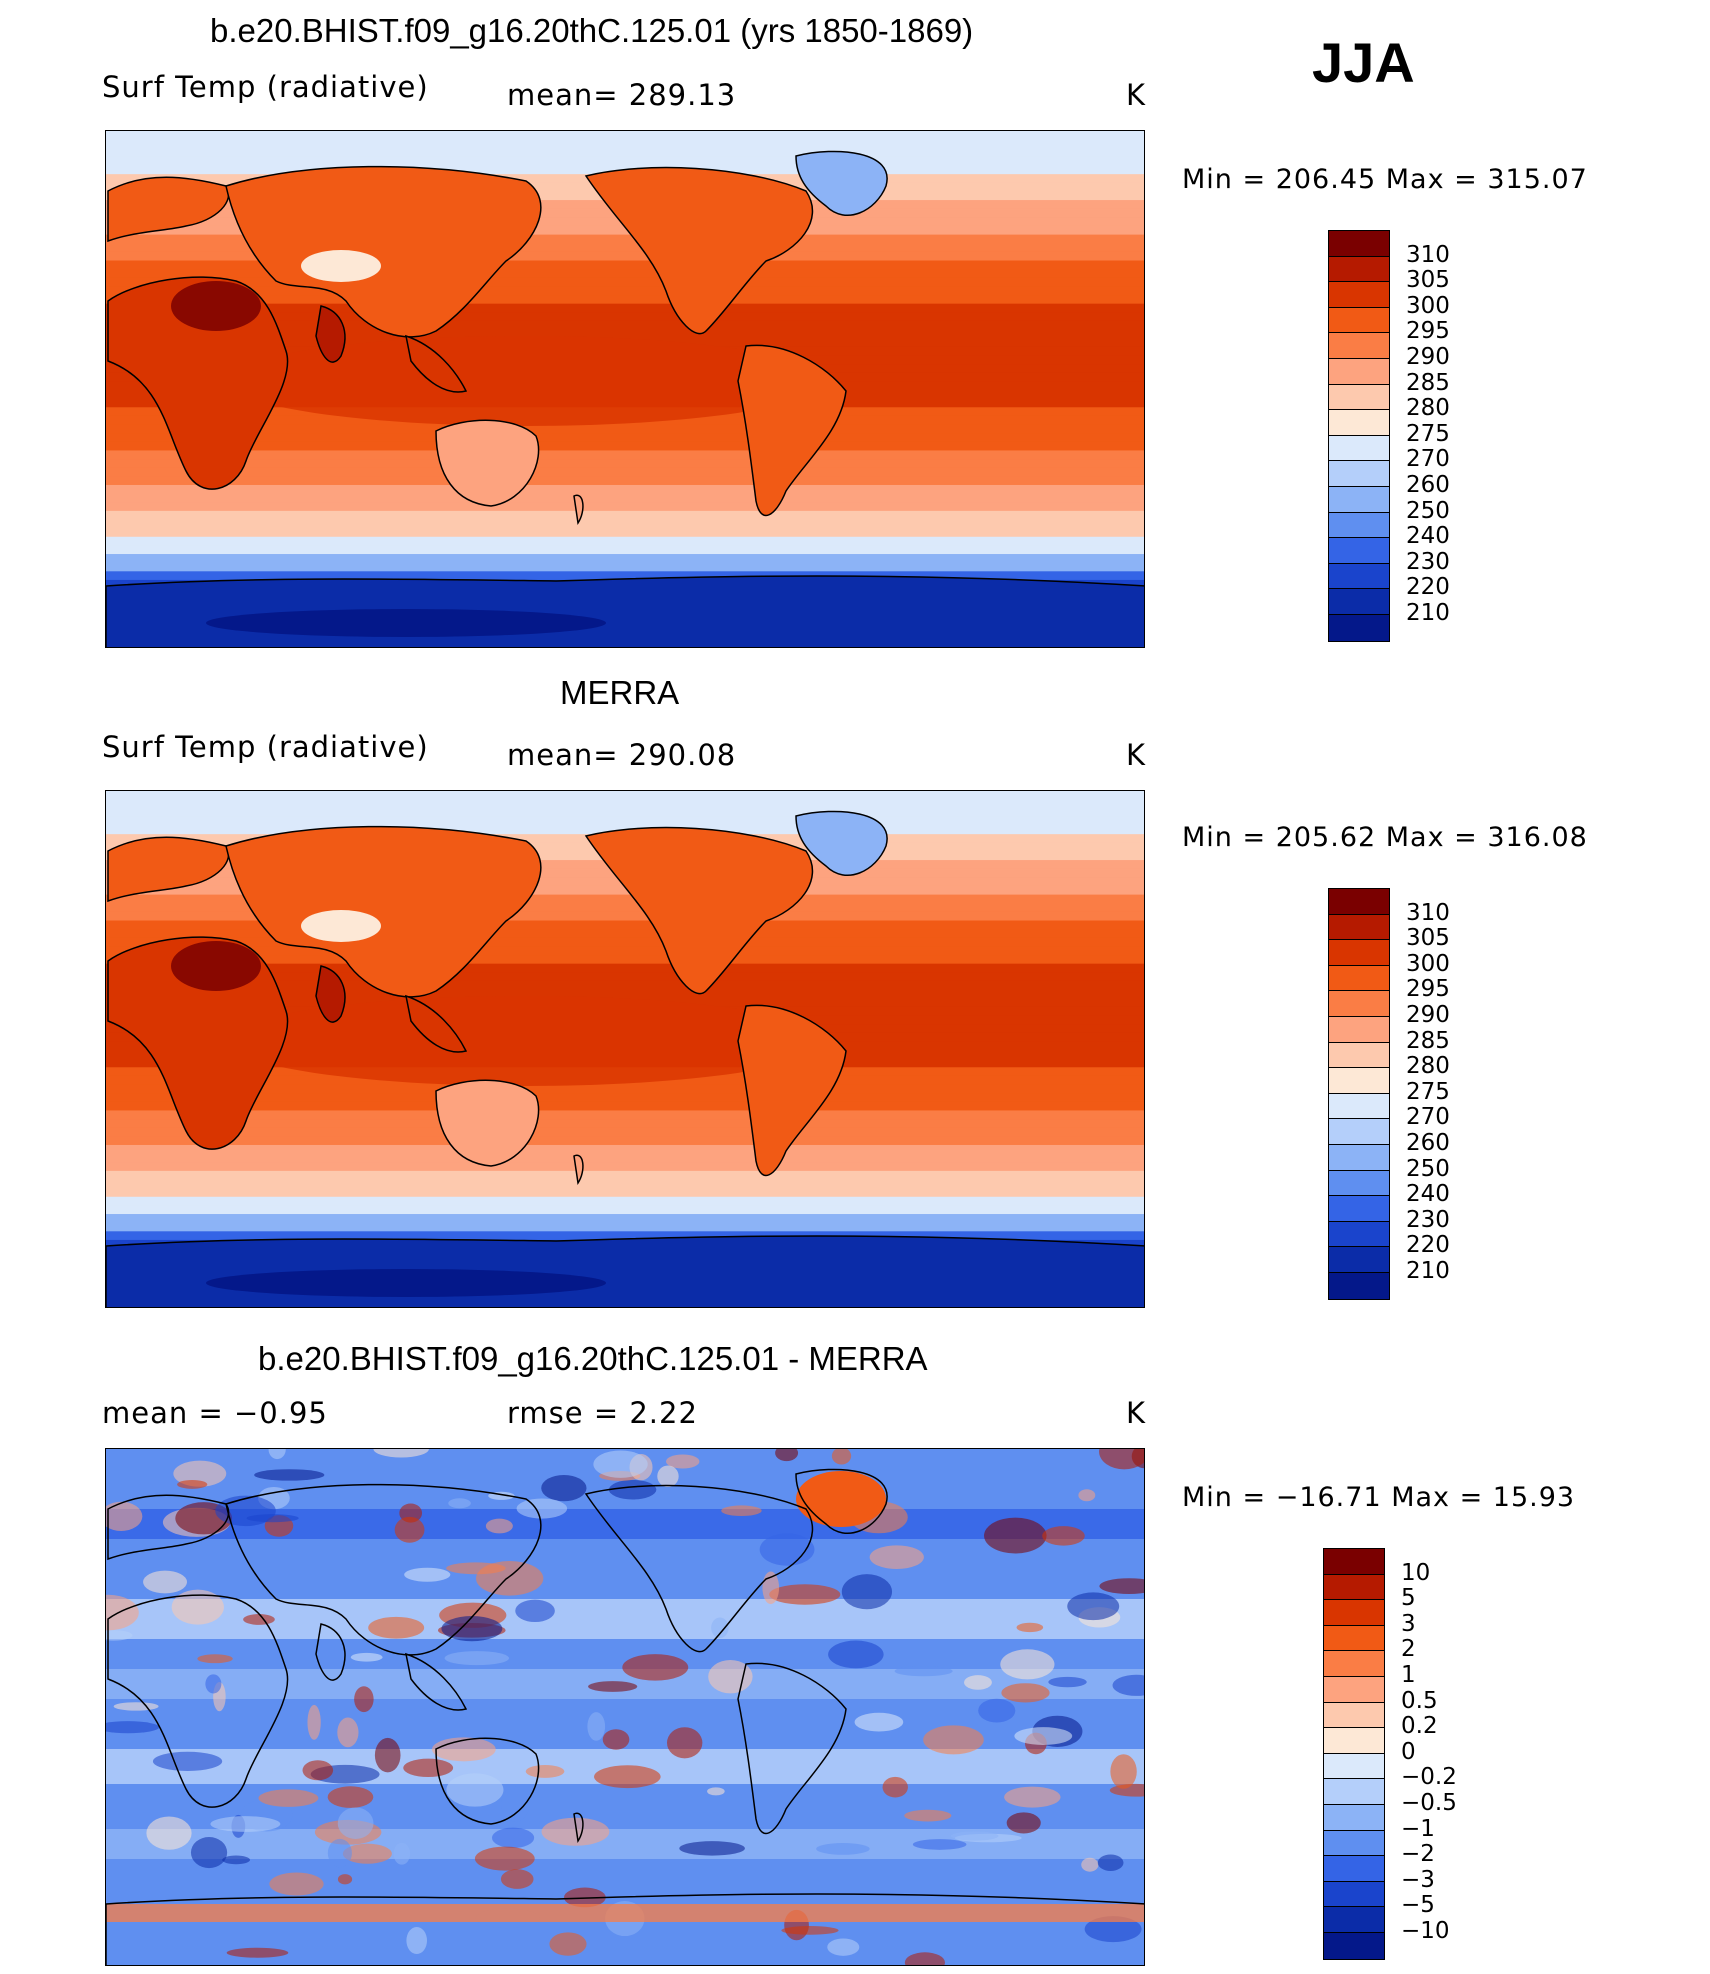 This screenshot has width=1710, height=1974. Describe the element at coordinates (406, 623) in the screenshot. I see `antarctic-interior` at that location.